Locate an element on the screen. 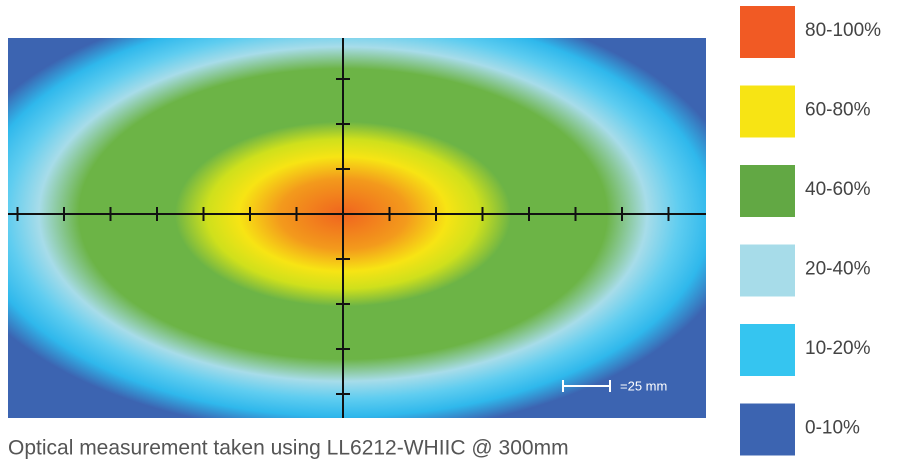 The height and width of the screenshot is (468, 908). legend-label: 60-80% is located at coordinates (838, 110).